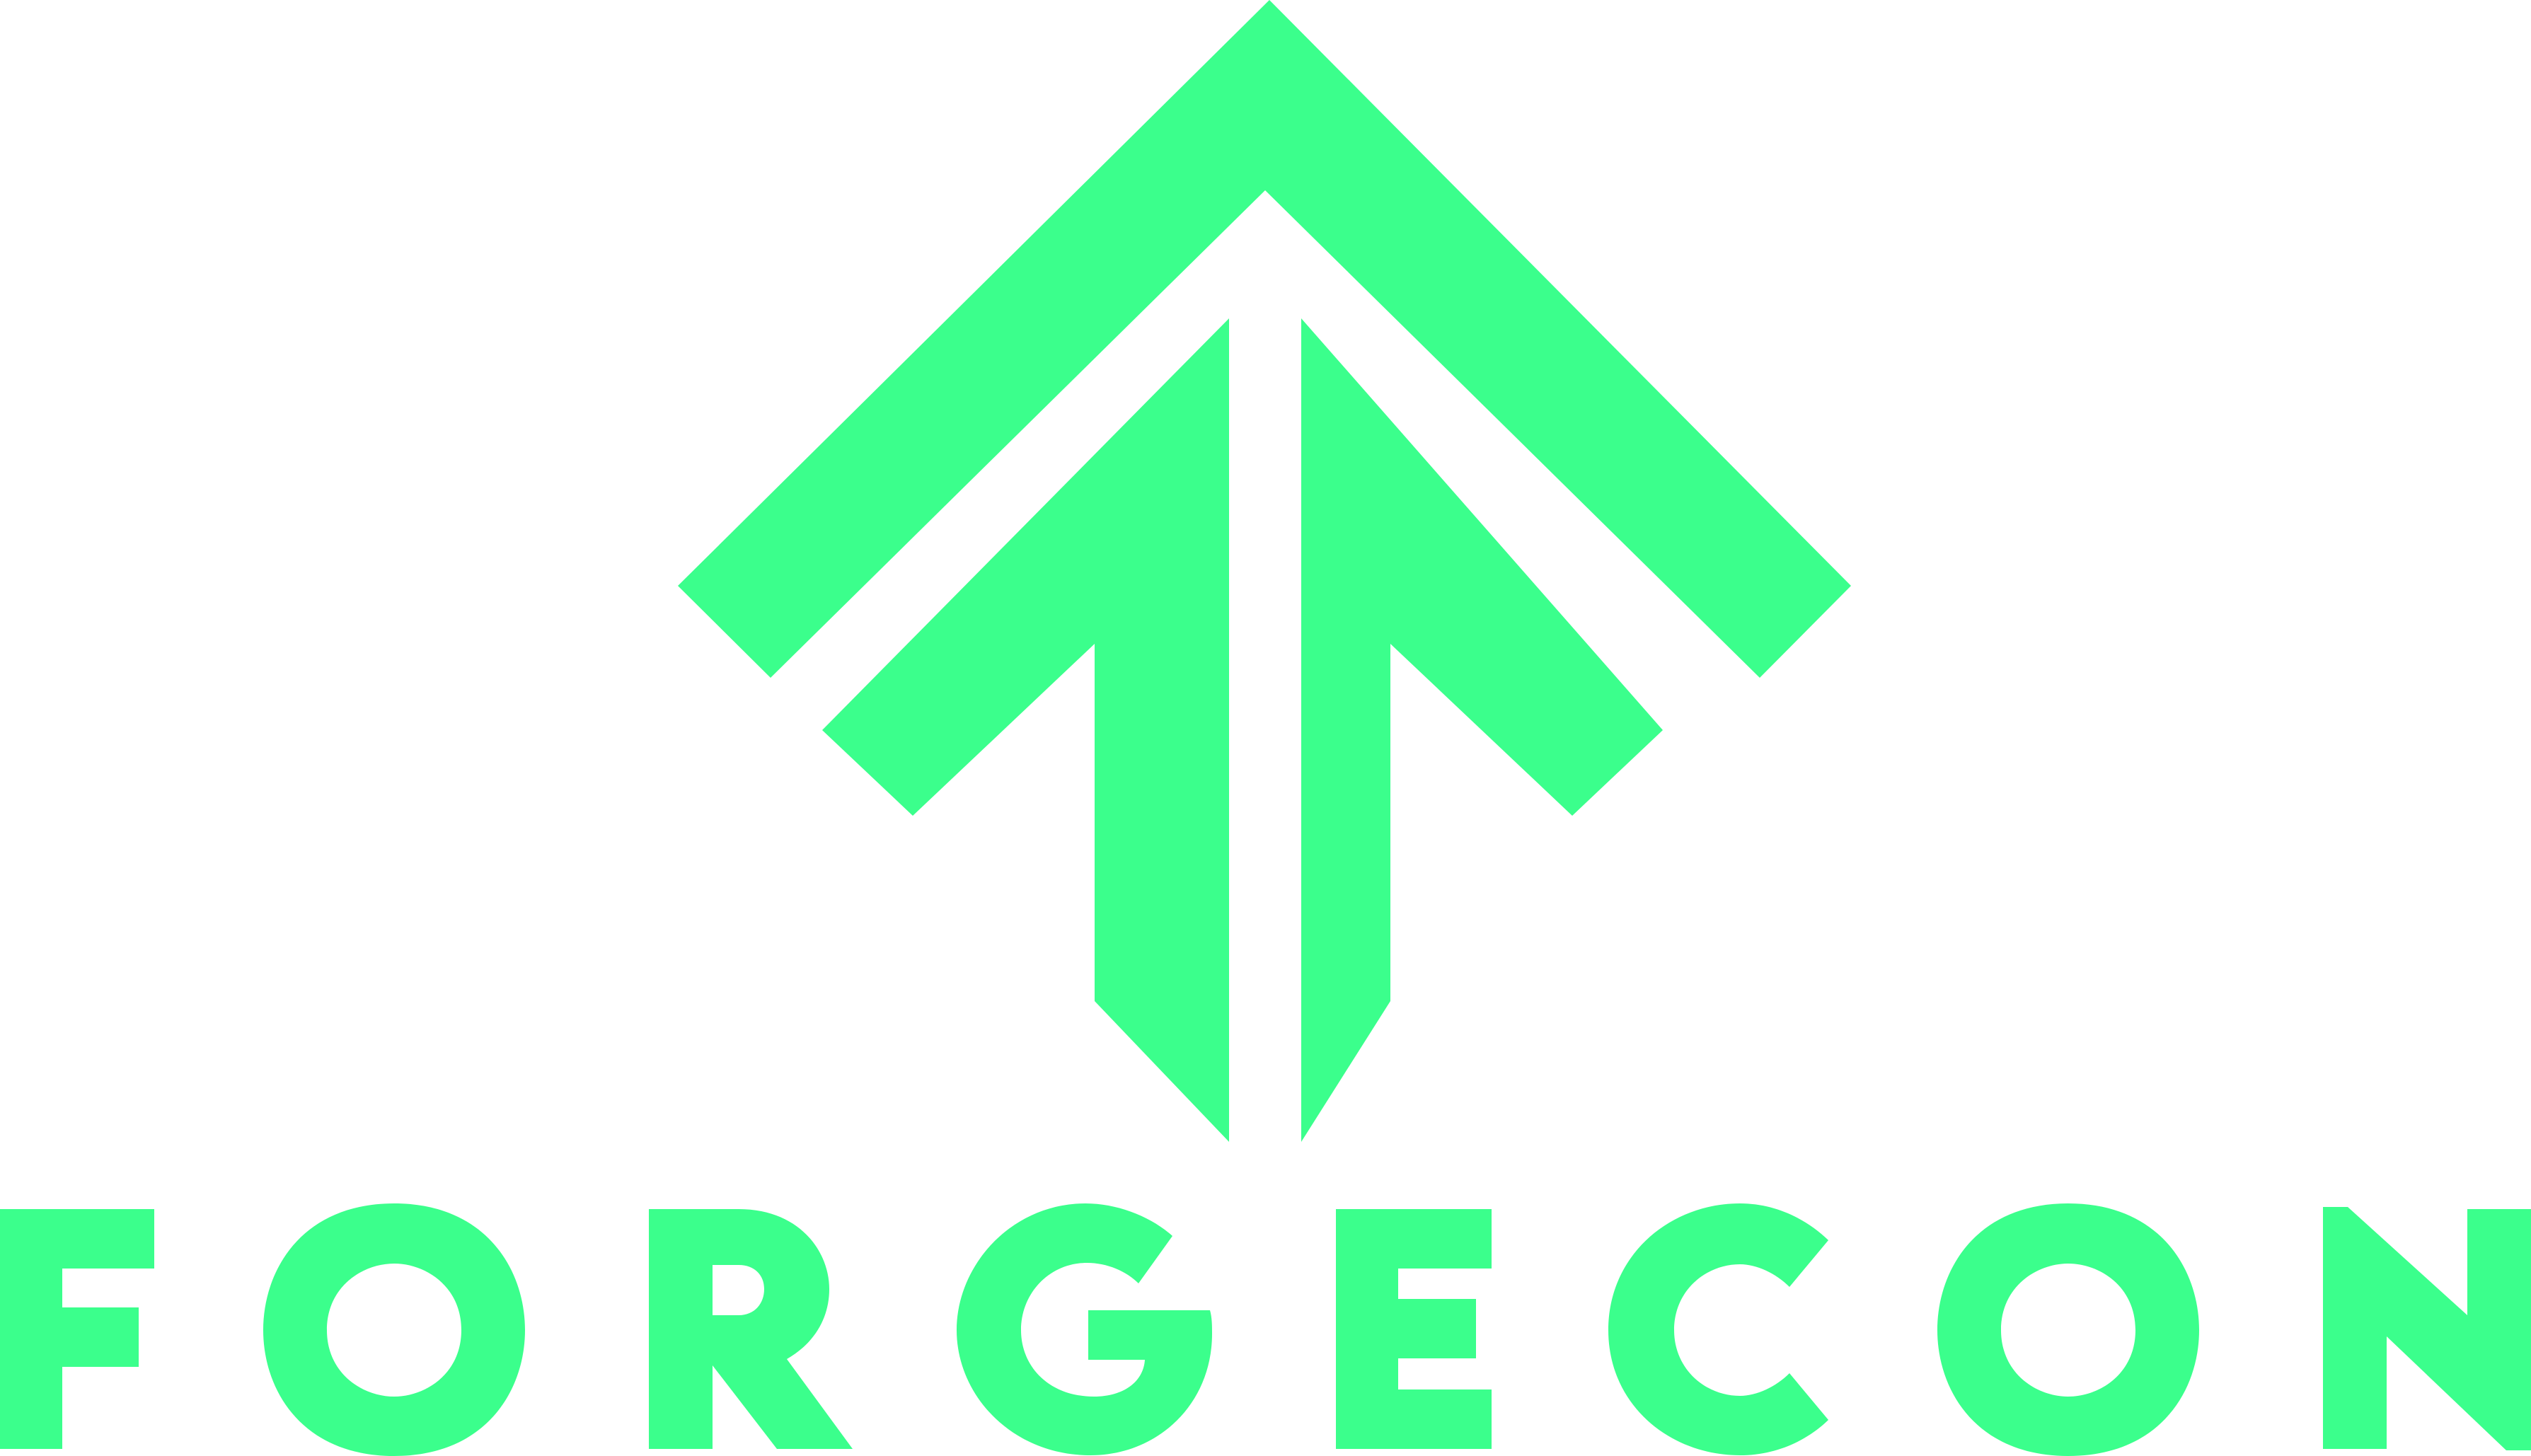 The image size is (2531, 1456). I want to click on wordmark-letter-e-shape, so click(1414, 1329).